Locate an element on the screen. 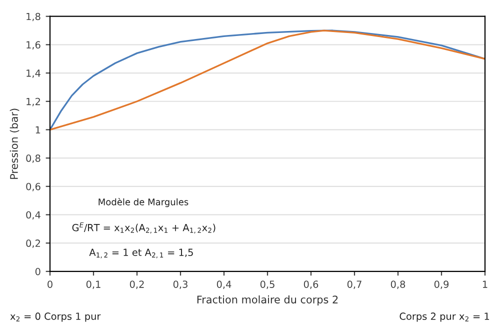 The image size is (500, 327). y-axis-title: Pression (bar) is located at coordinates (15, 143).